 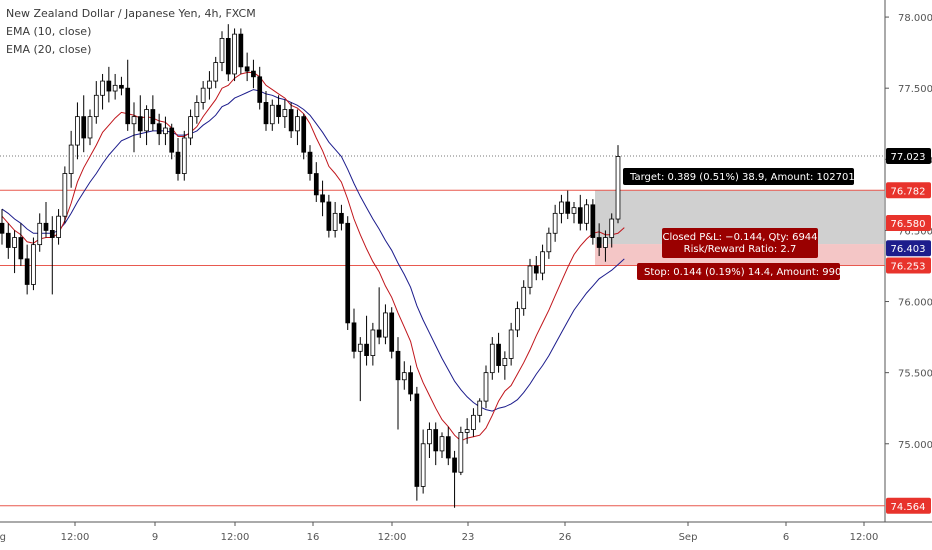 What do you see at coordinates (908, 156) in the screenshot?
I see `price-label-black` at bounding box center [908, 156].